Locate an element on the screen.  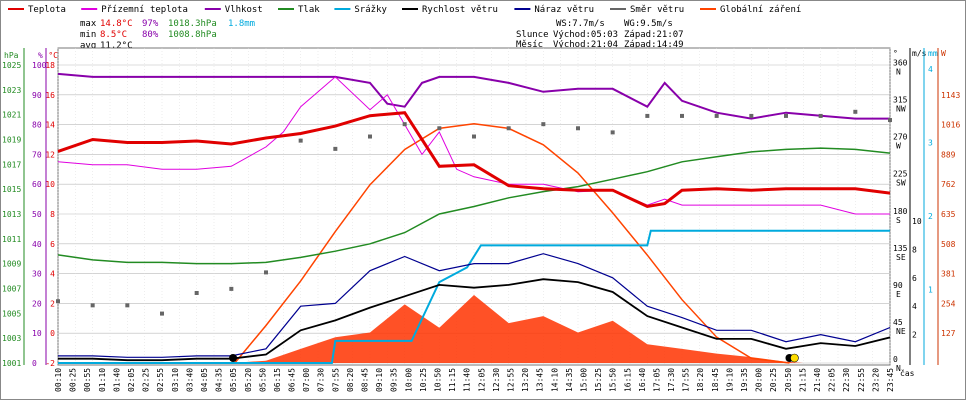
pressure-tick-label: 1011 is located at coordinates (11, 239).